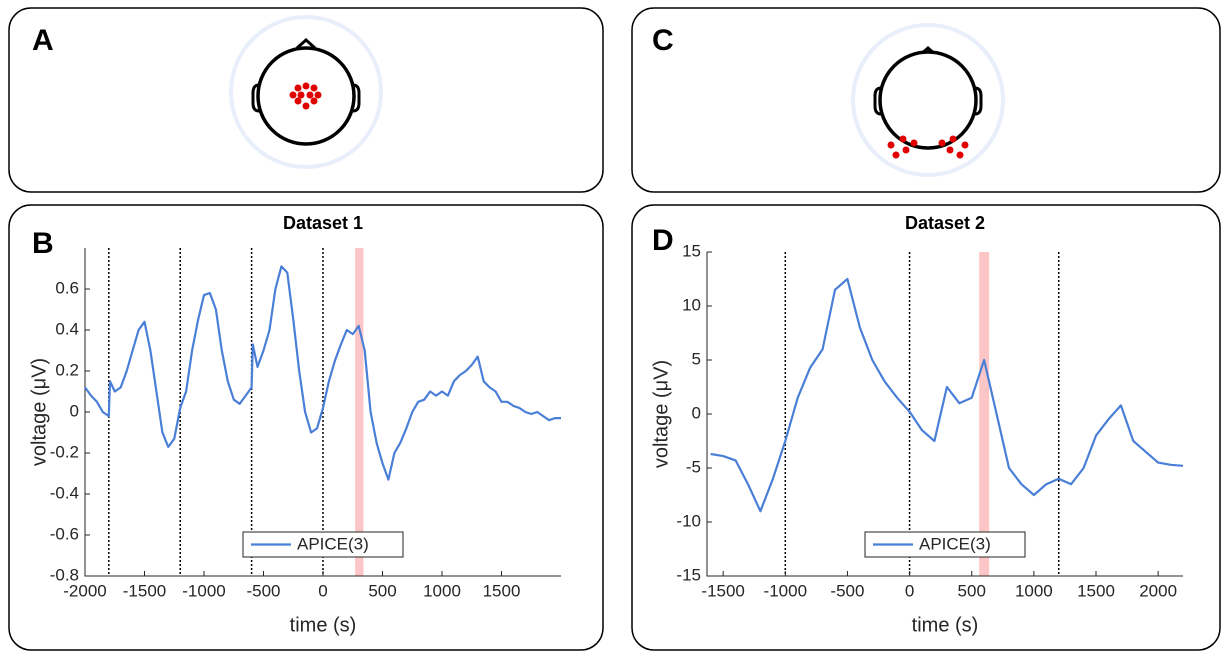 Image resolution: width=1222 pixels, height=658 pixels. Describe the element at coordinates (67, 369) in the screenshot. I see `y-tick-label: 0.2` at that location.